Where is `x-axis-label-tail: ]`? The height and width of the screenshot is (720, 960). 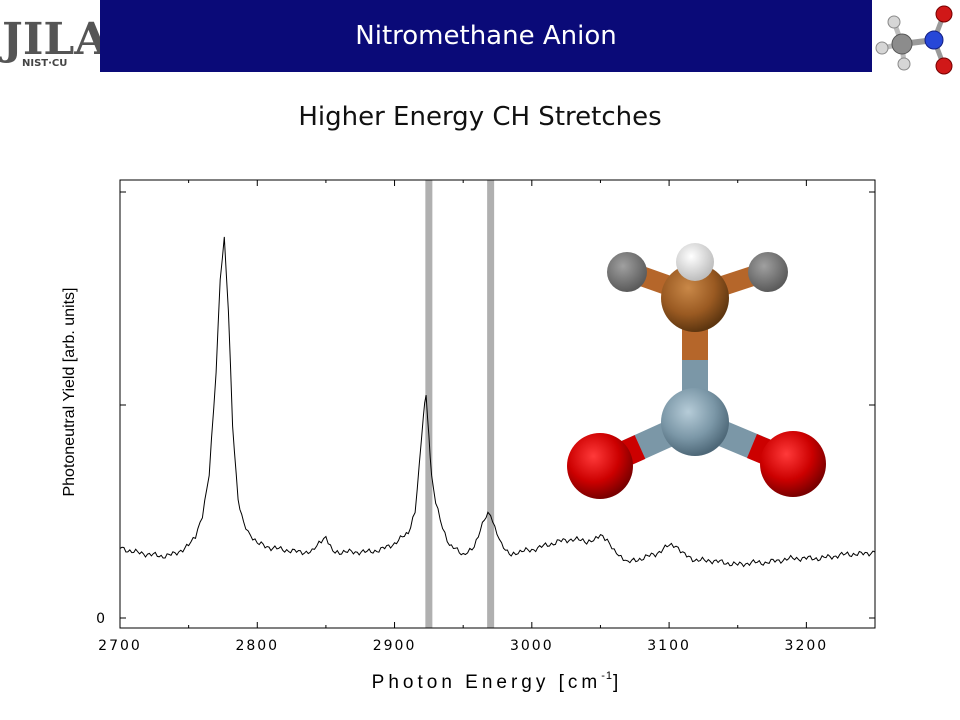 x-axis-label-tail: ] is located at coordinates (617, 682).